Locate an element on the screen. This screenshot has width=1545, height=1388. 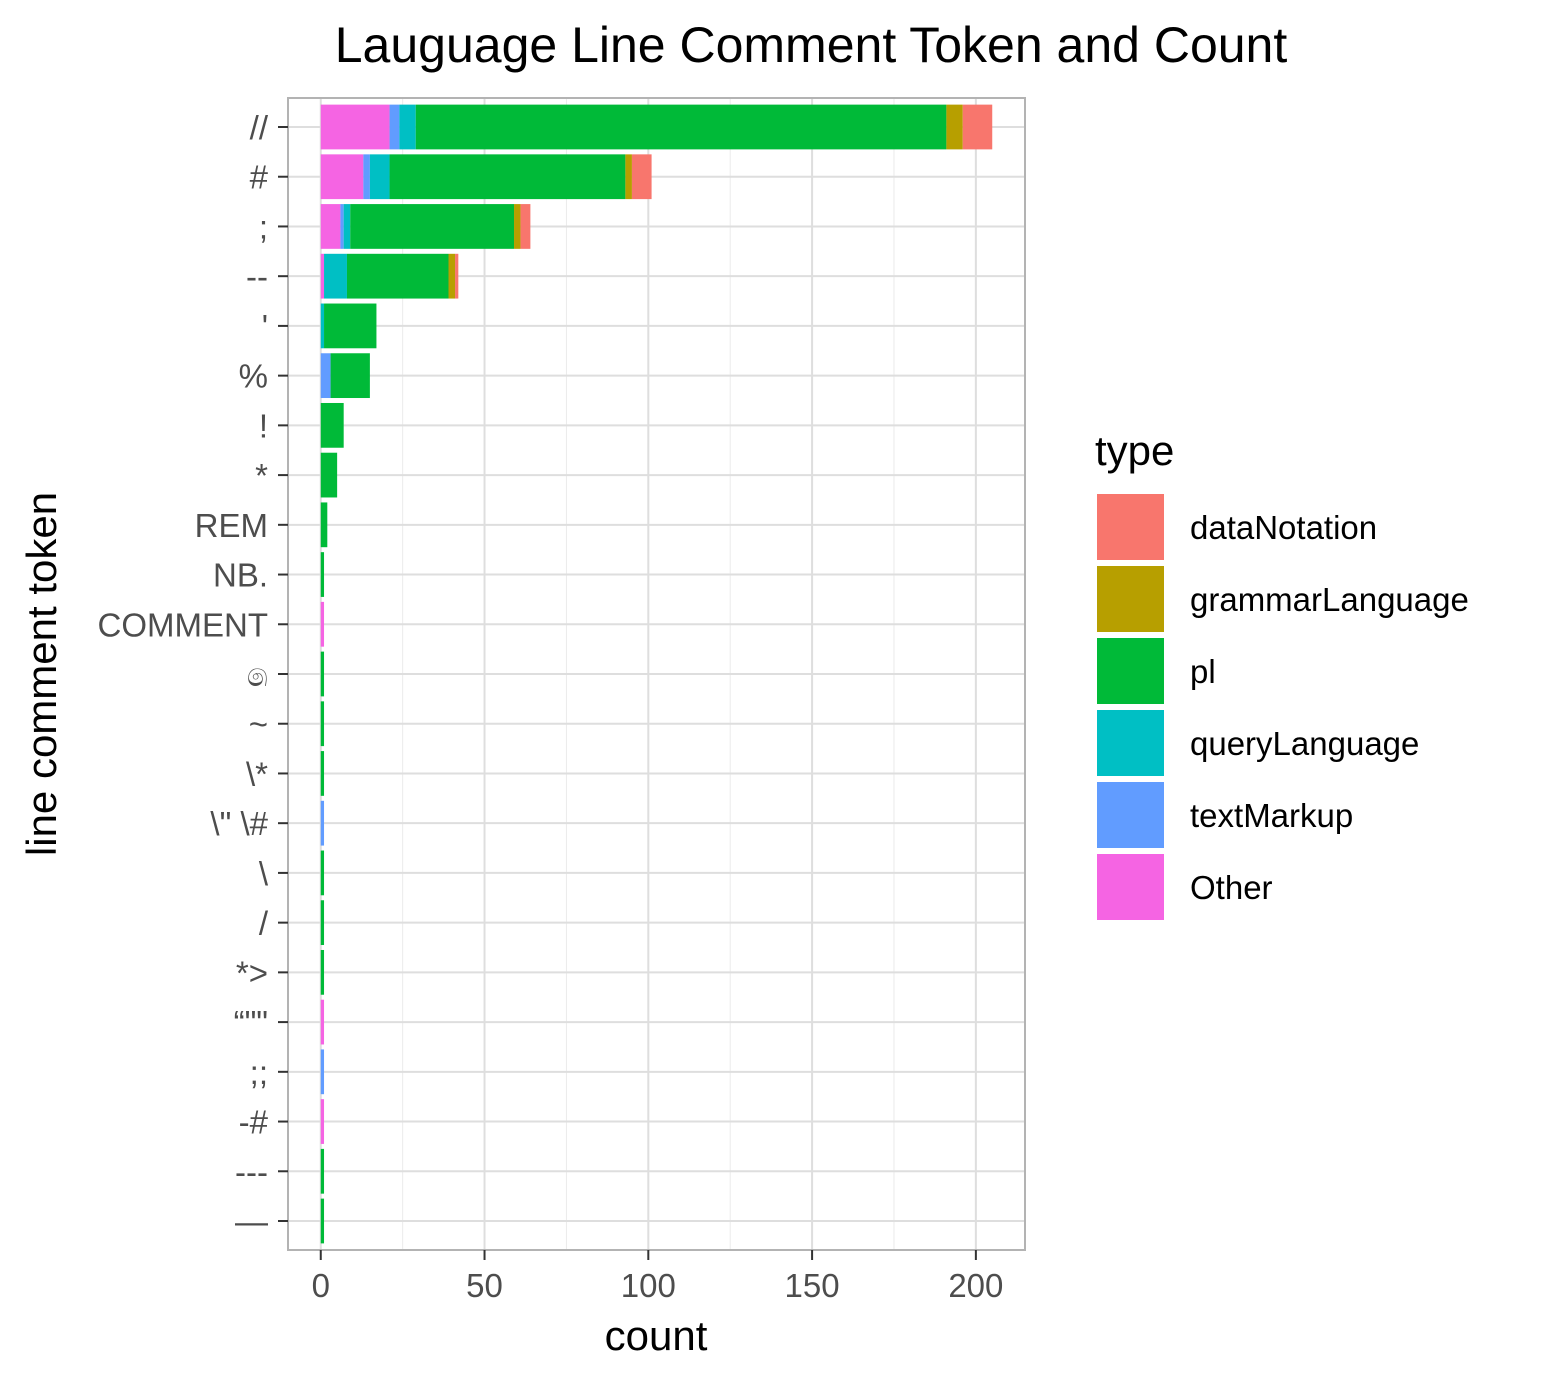
y-tick-label: ; is located at coordinates (263, 226).